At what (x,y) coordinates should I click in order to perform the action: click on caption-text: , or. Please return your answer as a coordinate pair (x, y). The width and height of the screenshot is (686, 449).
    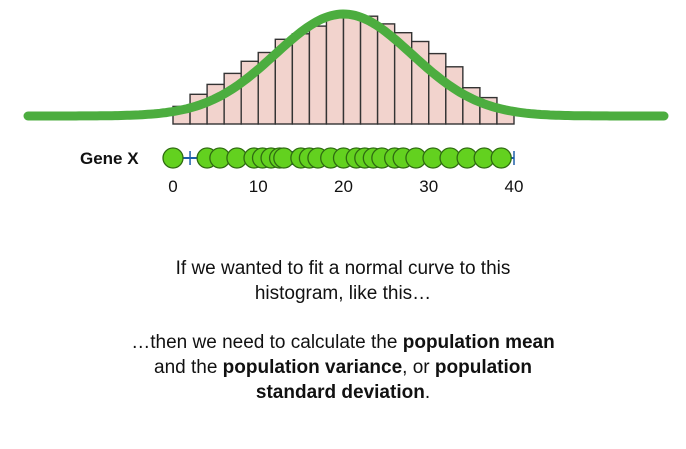
    Looking at the image, I should click on (418, 367).